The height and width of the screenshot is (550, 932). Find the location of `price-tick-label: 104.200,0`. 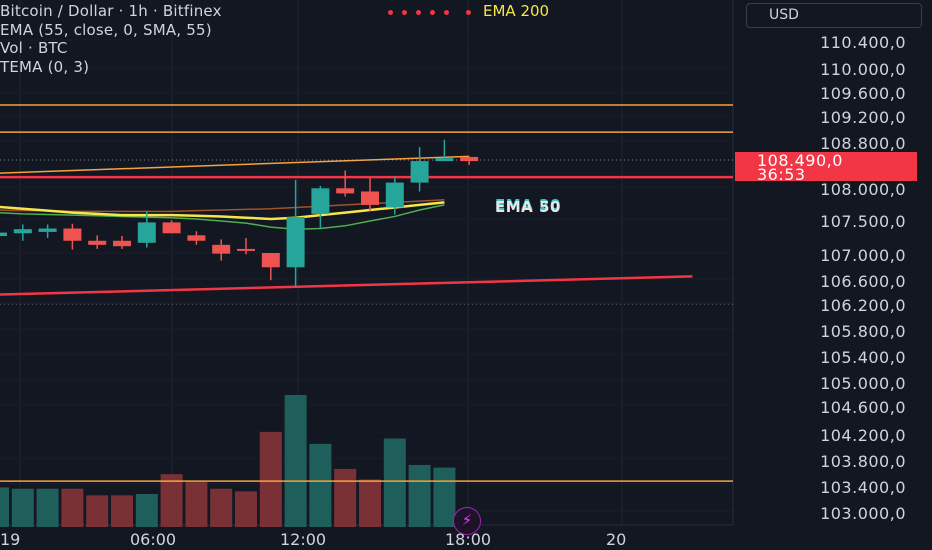

price-tick-label: 104.200,0 is located at coordinates (863, 435).